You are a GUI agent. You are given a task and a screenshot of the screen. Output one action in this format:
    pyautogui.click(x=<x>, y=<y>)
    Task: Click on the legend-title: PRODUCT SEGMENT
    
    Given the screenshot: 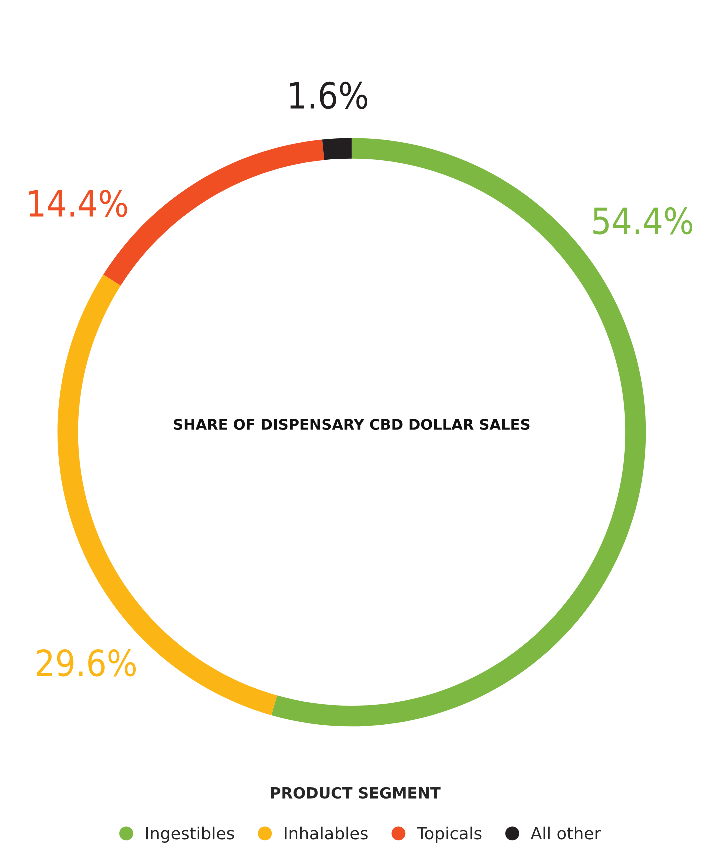 What is the action you would take?
    pyautogui.click(x=356, y=793)
    